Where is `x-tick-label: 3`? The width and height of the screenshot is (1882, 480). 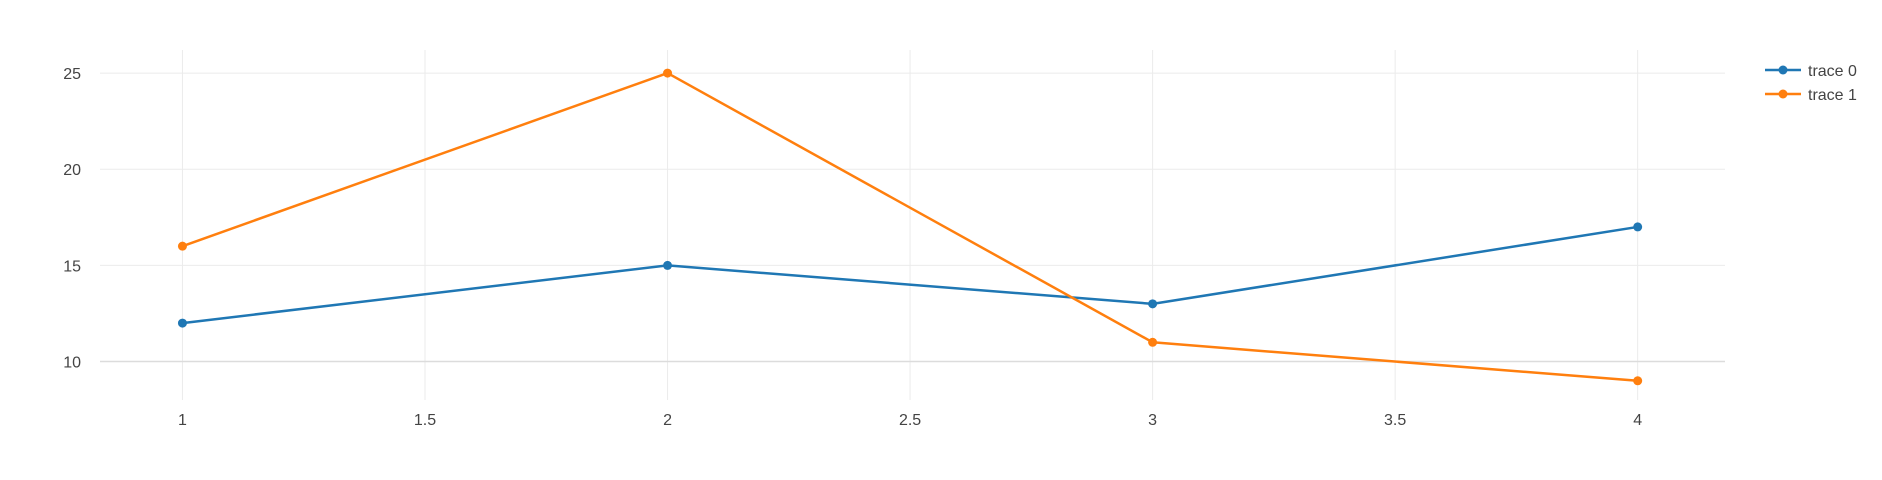
x-tick-label: 3 is located at coordinates (1152, 420).